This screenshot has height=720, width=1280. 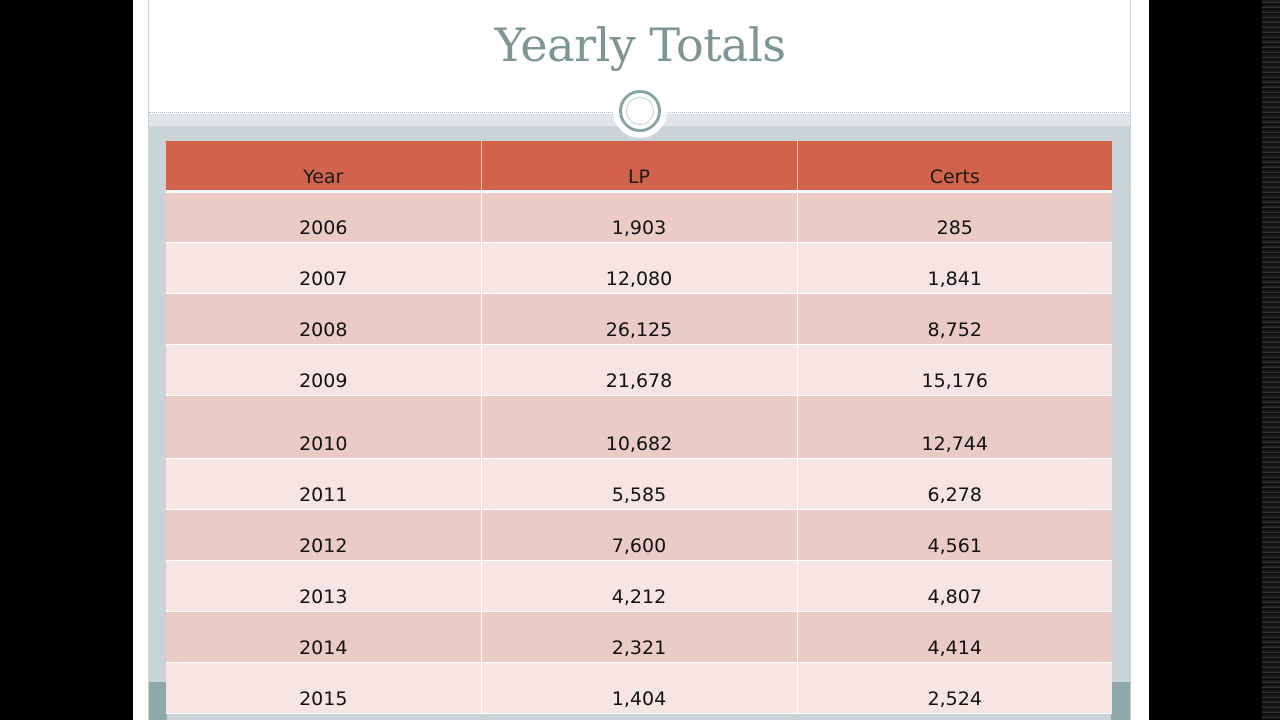 I want to click on table-row: 2009 21,678 15,176, so click(x=639, y=370).